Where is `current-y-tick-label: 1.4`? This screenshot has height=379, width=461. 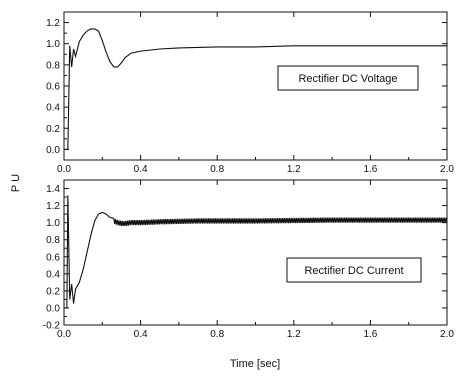
current-y-tick-label: 1.4 is located at coordinates (53, 189).